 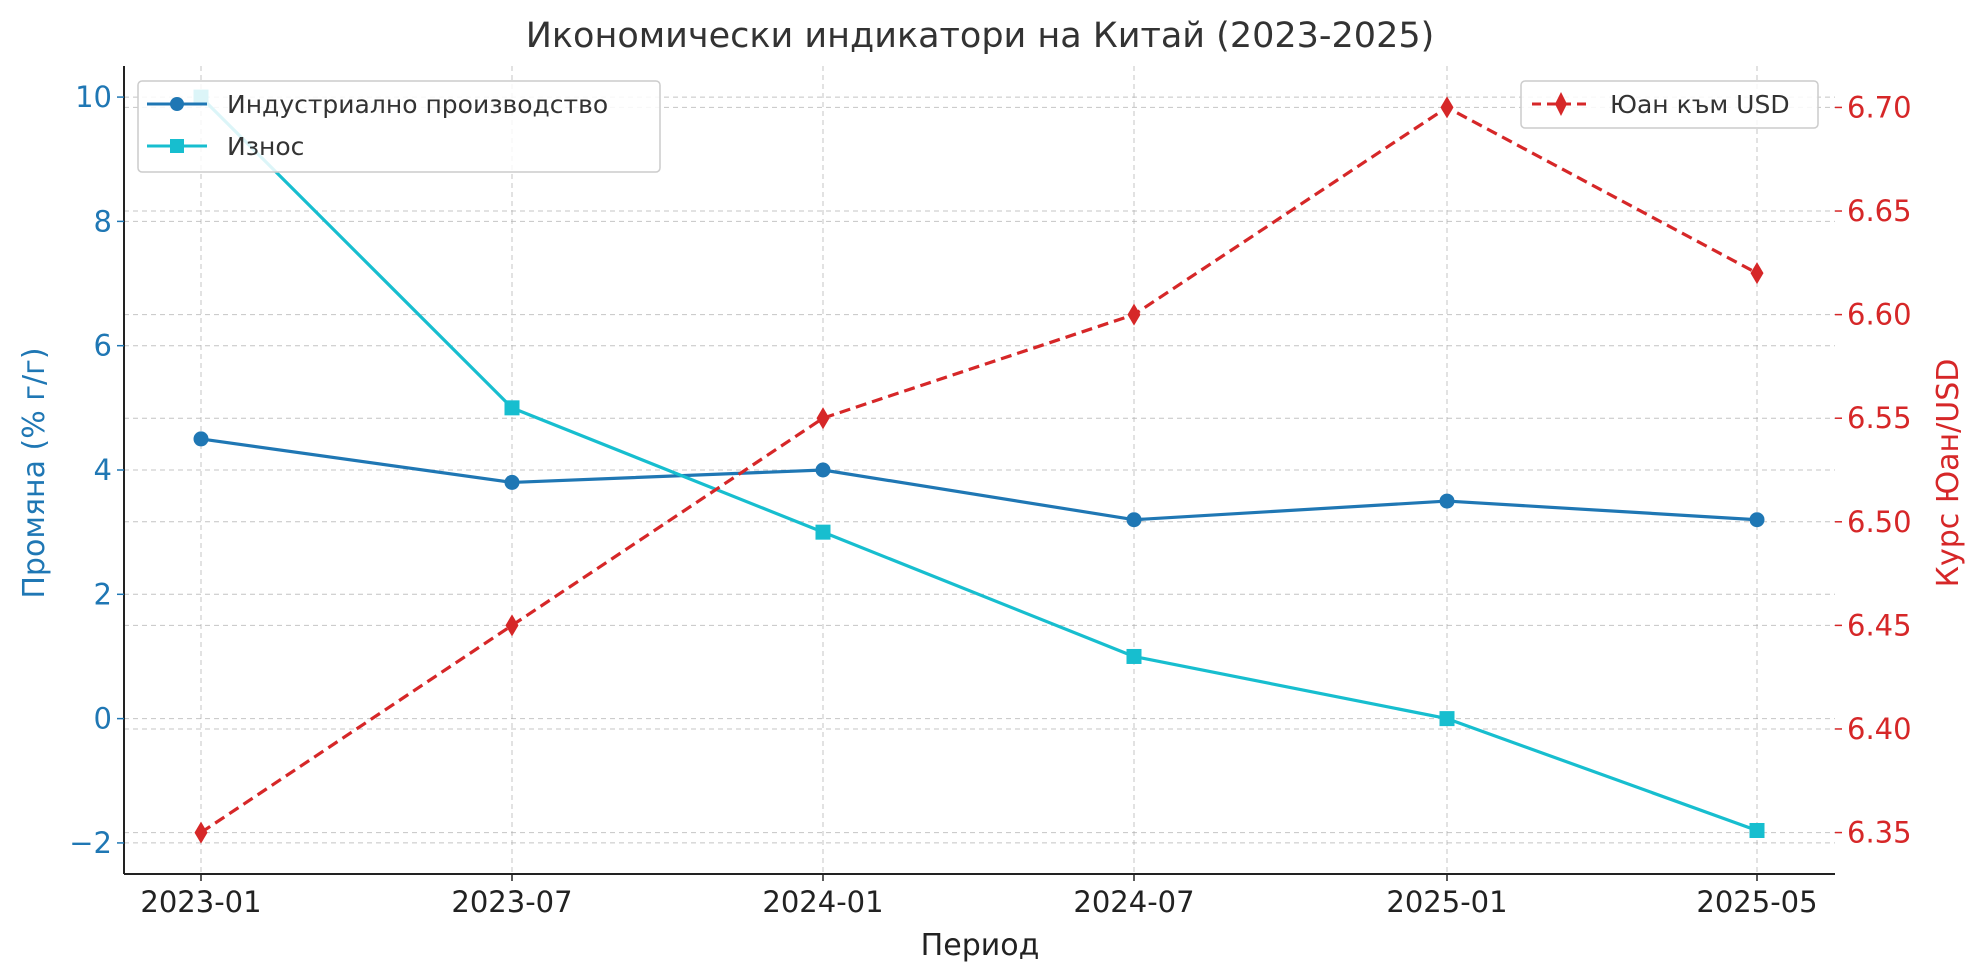 I want to click on y-right-tick-label-6: 6.65, so click(x=1879, y=211).